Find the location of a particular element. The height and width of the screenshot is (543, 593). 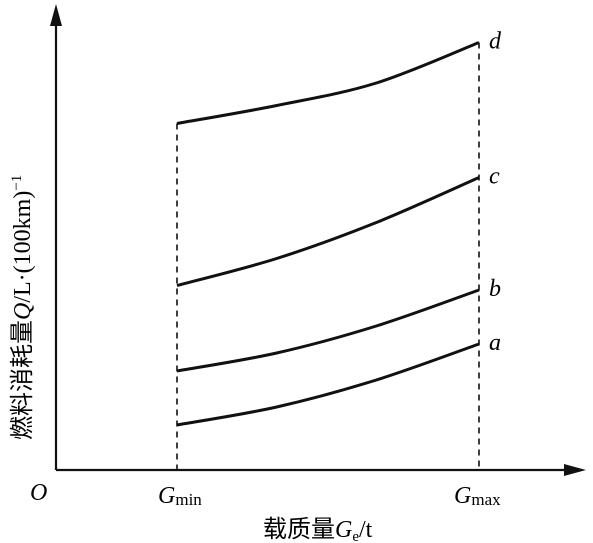

x-tick-label-gmin: Gmin is located at coordinates (180, 496).